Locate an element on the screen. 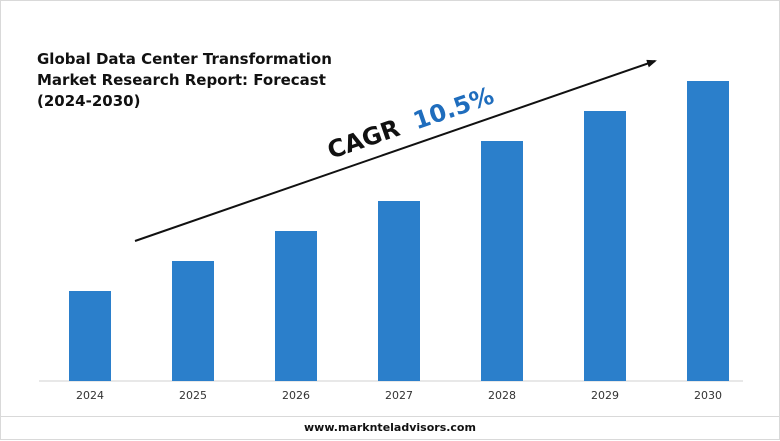 This screenshot has width=780, height=441. footer-website: www.marknteladvisors.com is located at coordinates (390, 427).